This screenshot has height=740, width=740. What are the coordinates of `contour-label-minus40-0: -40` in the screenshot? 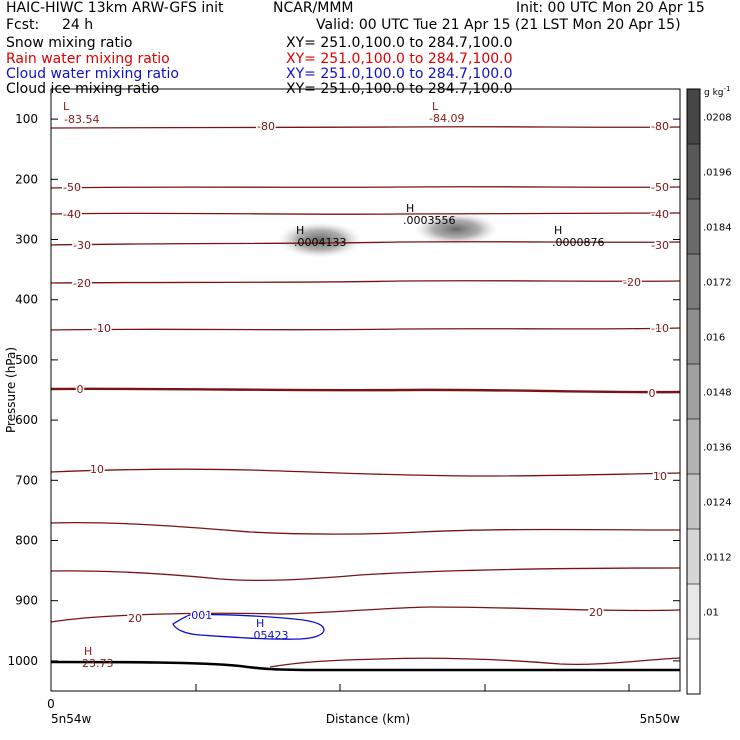 It's located at (72, 214).